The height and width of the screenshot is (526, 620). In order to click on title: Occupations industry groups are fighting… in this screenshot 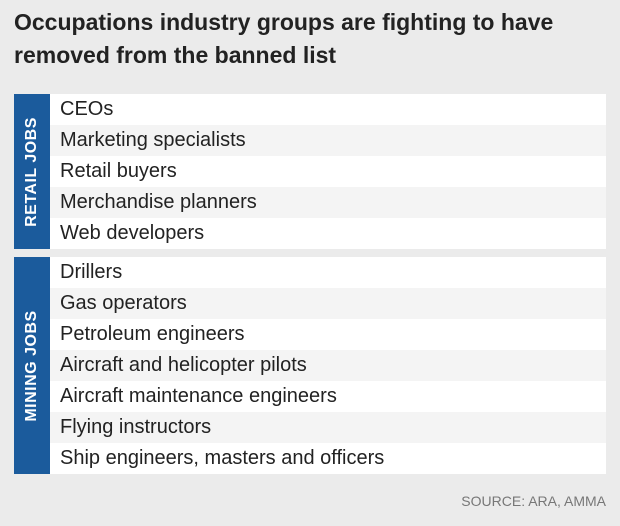, I will do `click(284, 38)`.